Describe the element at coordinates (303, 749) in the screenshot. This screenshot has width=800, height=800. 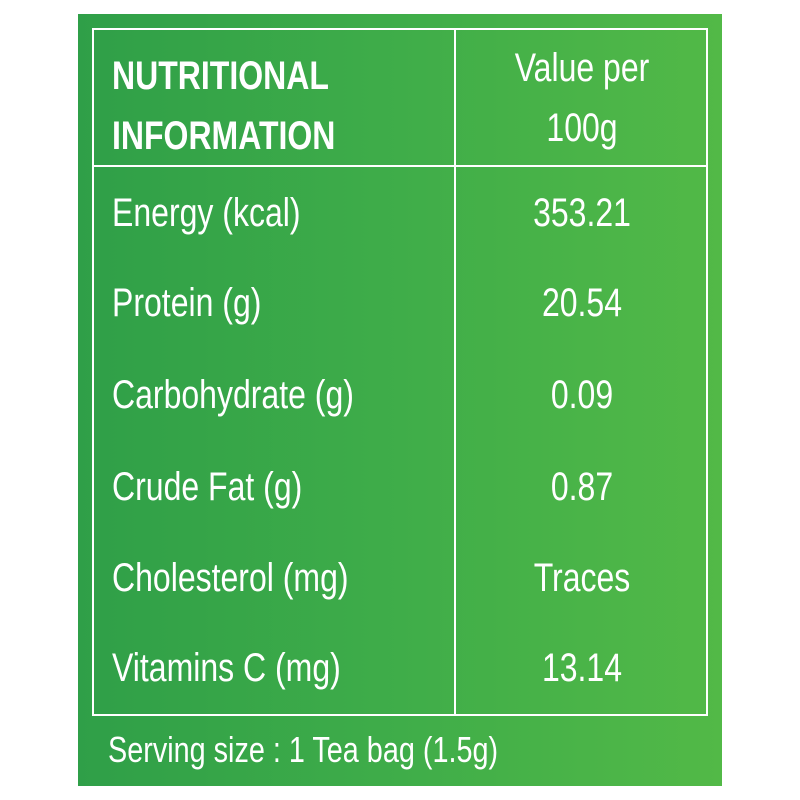
I see `footer: Serving size : 1 Tea bag (1.5g)` at that location.